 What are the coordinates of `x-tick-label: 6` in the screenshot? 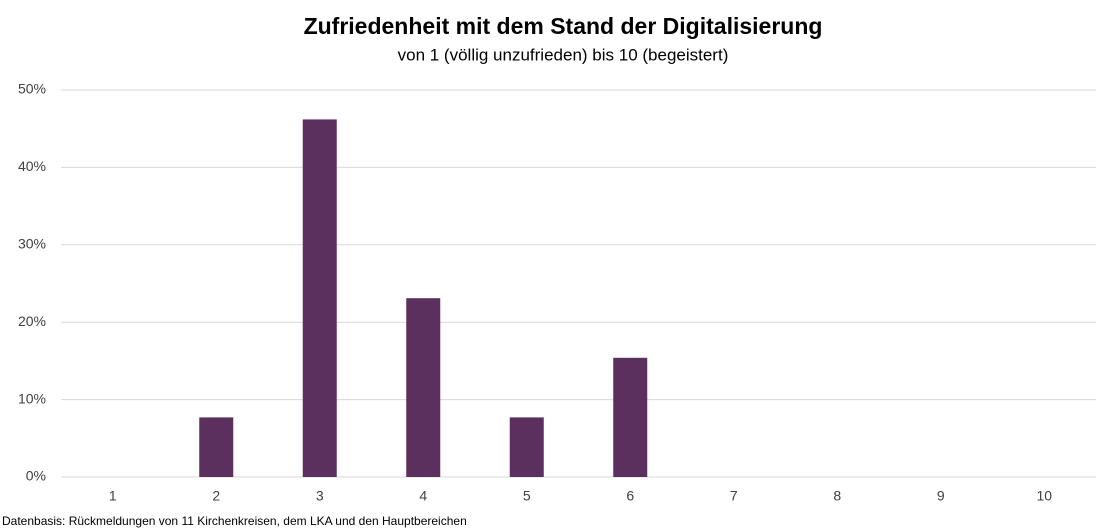 It's located at (630, 496).